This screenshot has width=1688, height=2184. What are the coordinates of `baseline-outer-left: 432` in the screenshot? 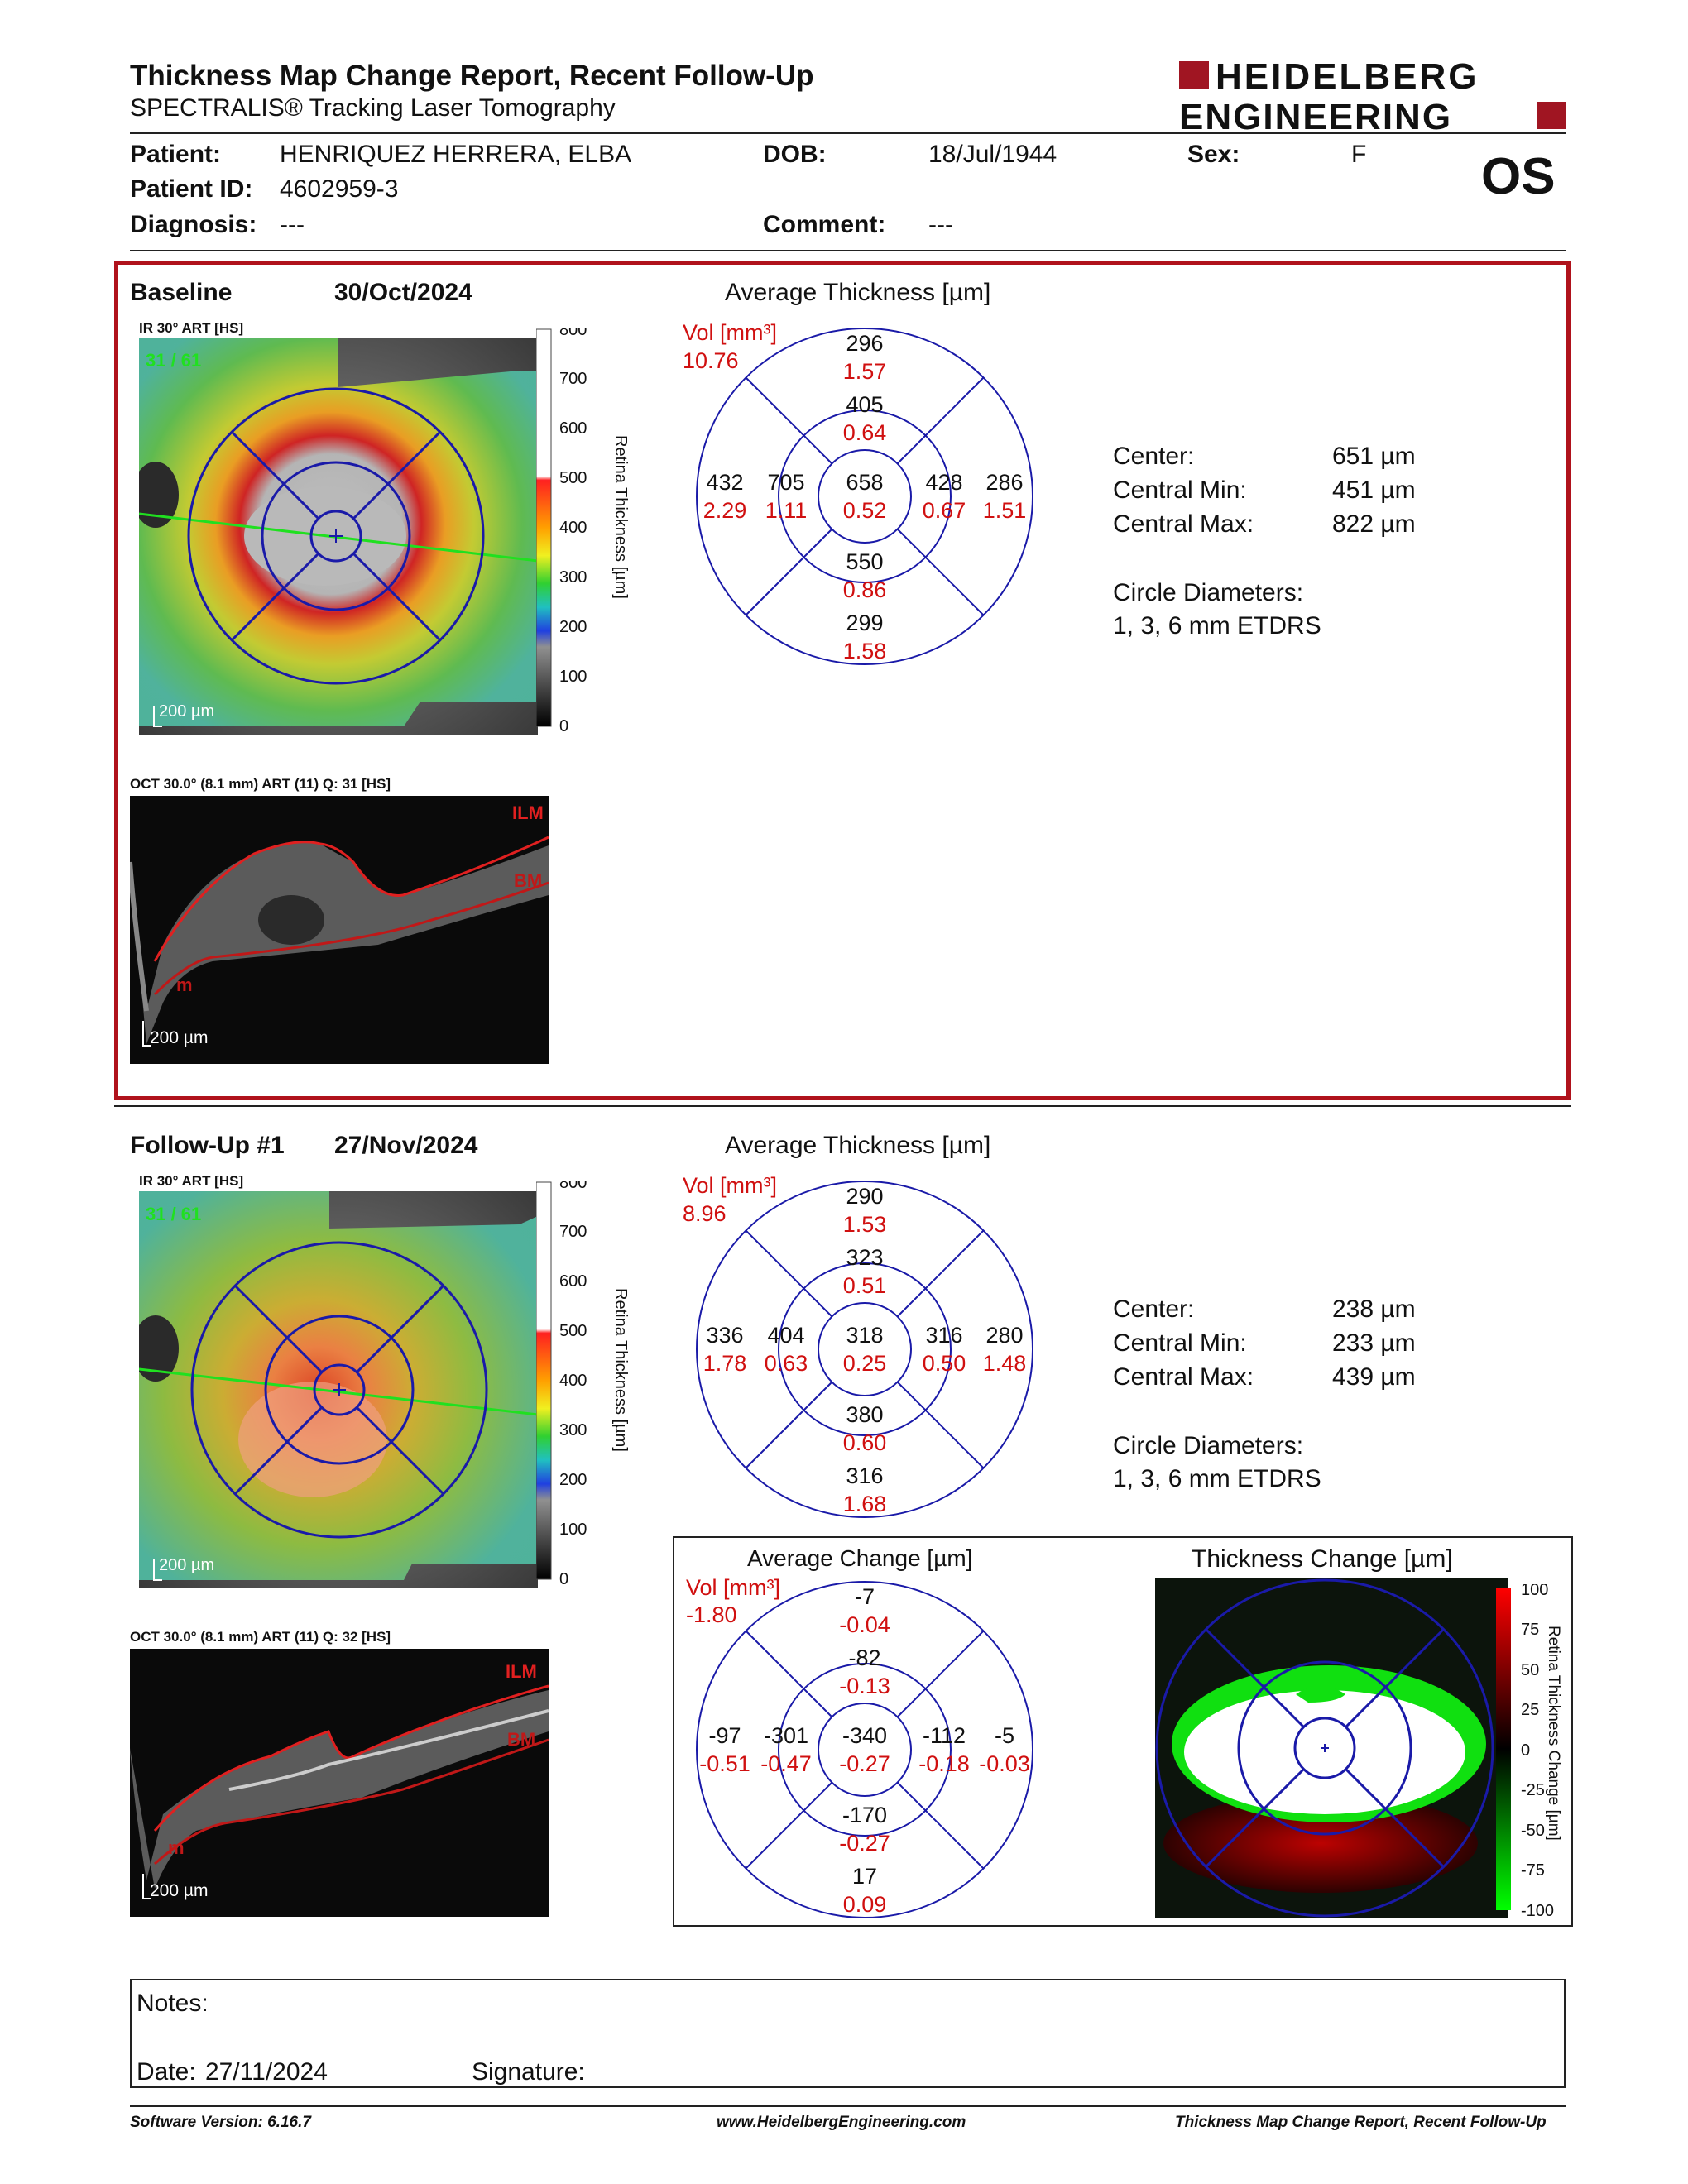 It's located at (724, 482).